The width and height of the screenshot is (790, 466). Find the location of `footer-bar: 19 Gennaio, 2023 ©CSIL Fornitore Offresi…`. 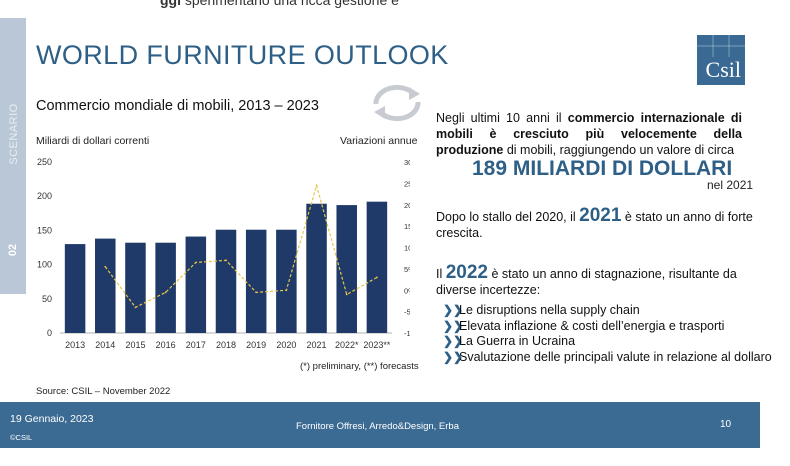

footer-bar: 19 Gennaio, 2023 ©CSIL Fornitore Offresi… is located at coordinates (380, 425).